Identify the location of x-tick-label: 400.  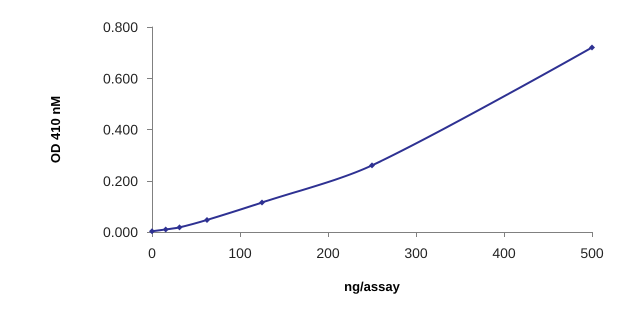
(504, 253).